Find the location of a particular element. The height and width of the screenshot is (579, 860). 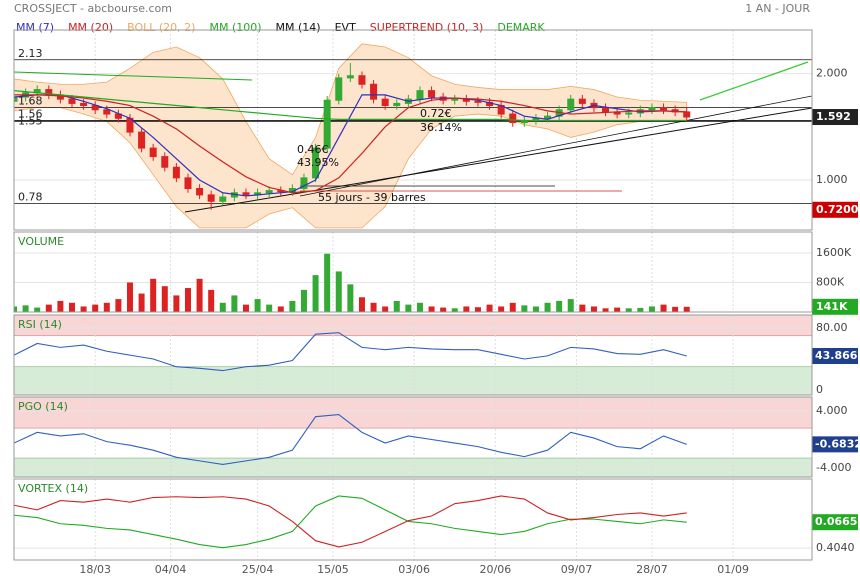

panel is located at coordinates (413, 519).